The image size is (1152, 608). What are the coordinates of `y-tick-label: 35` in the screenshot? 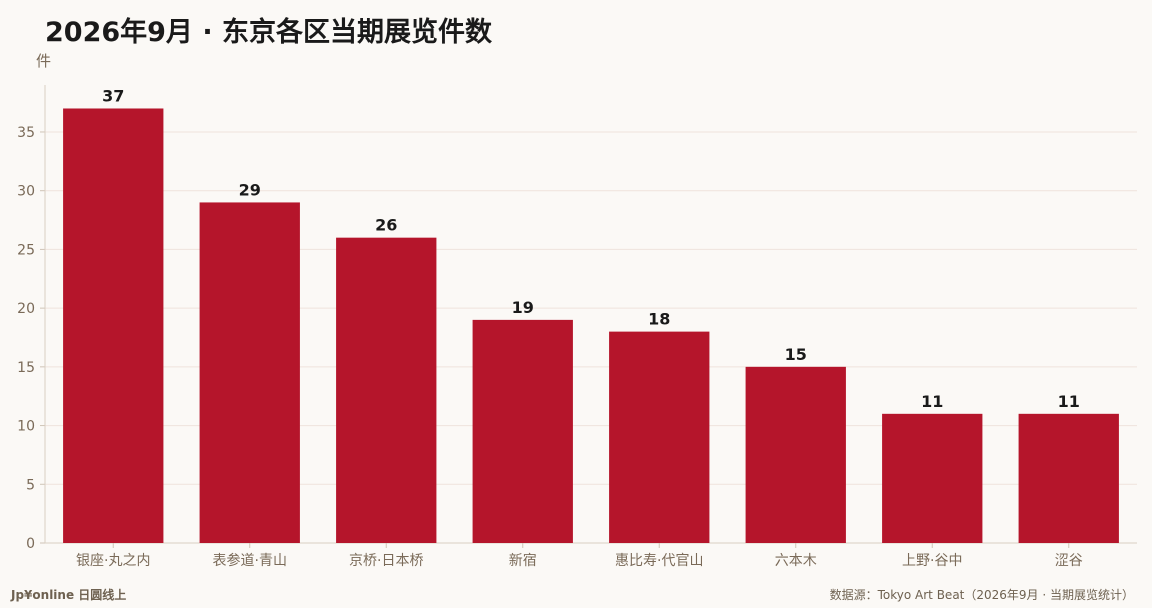 It's located at (26, 133).